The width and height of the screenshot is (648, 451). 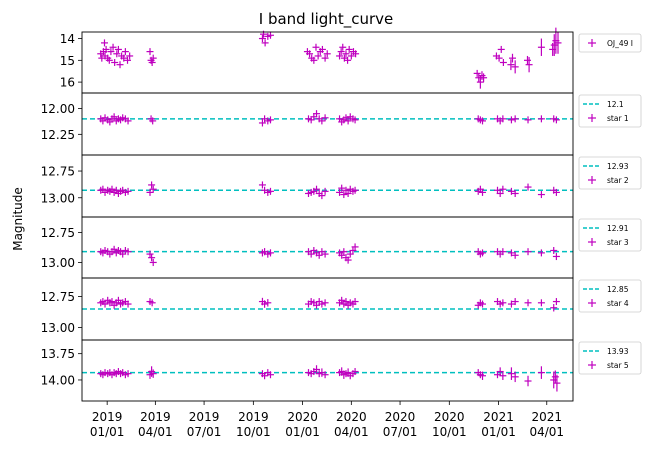 What do you see at coordinates (618, 166) in the screenshot?
I see `legend-reference-label: 12.93` at bounding box center [618, 166].